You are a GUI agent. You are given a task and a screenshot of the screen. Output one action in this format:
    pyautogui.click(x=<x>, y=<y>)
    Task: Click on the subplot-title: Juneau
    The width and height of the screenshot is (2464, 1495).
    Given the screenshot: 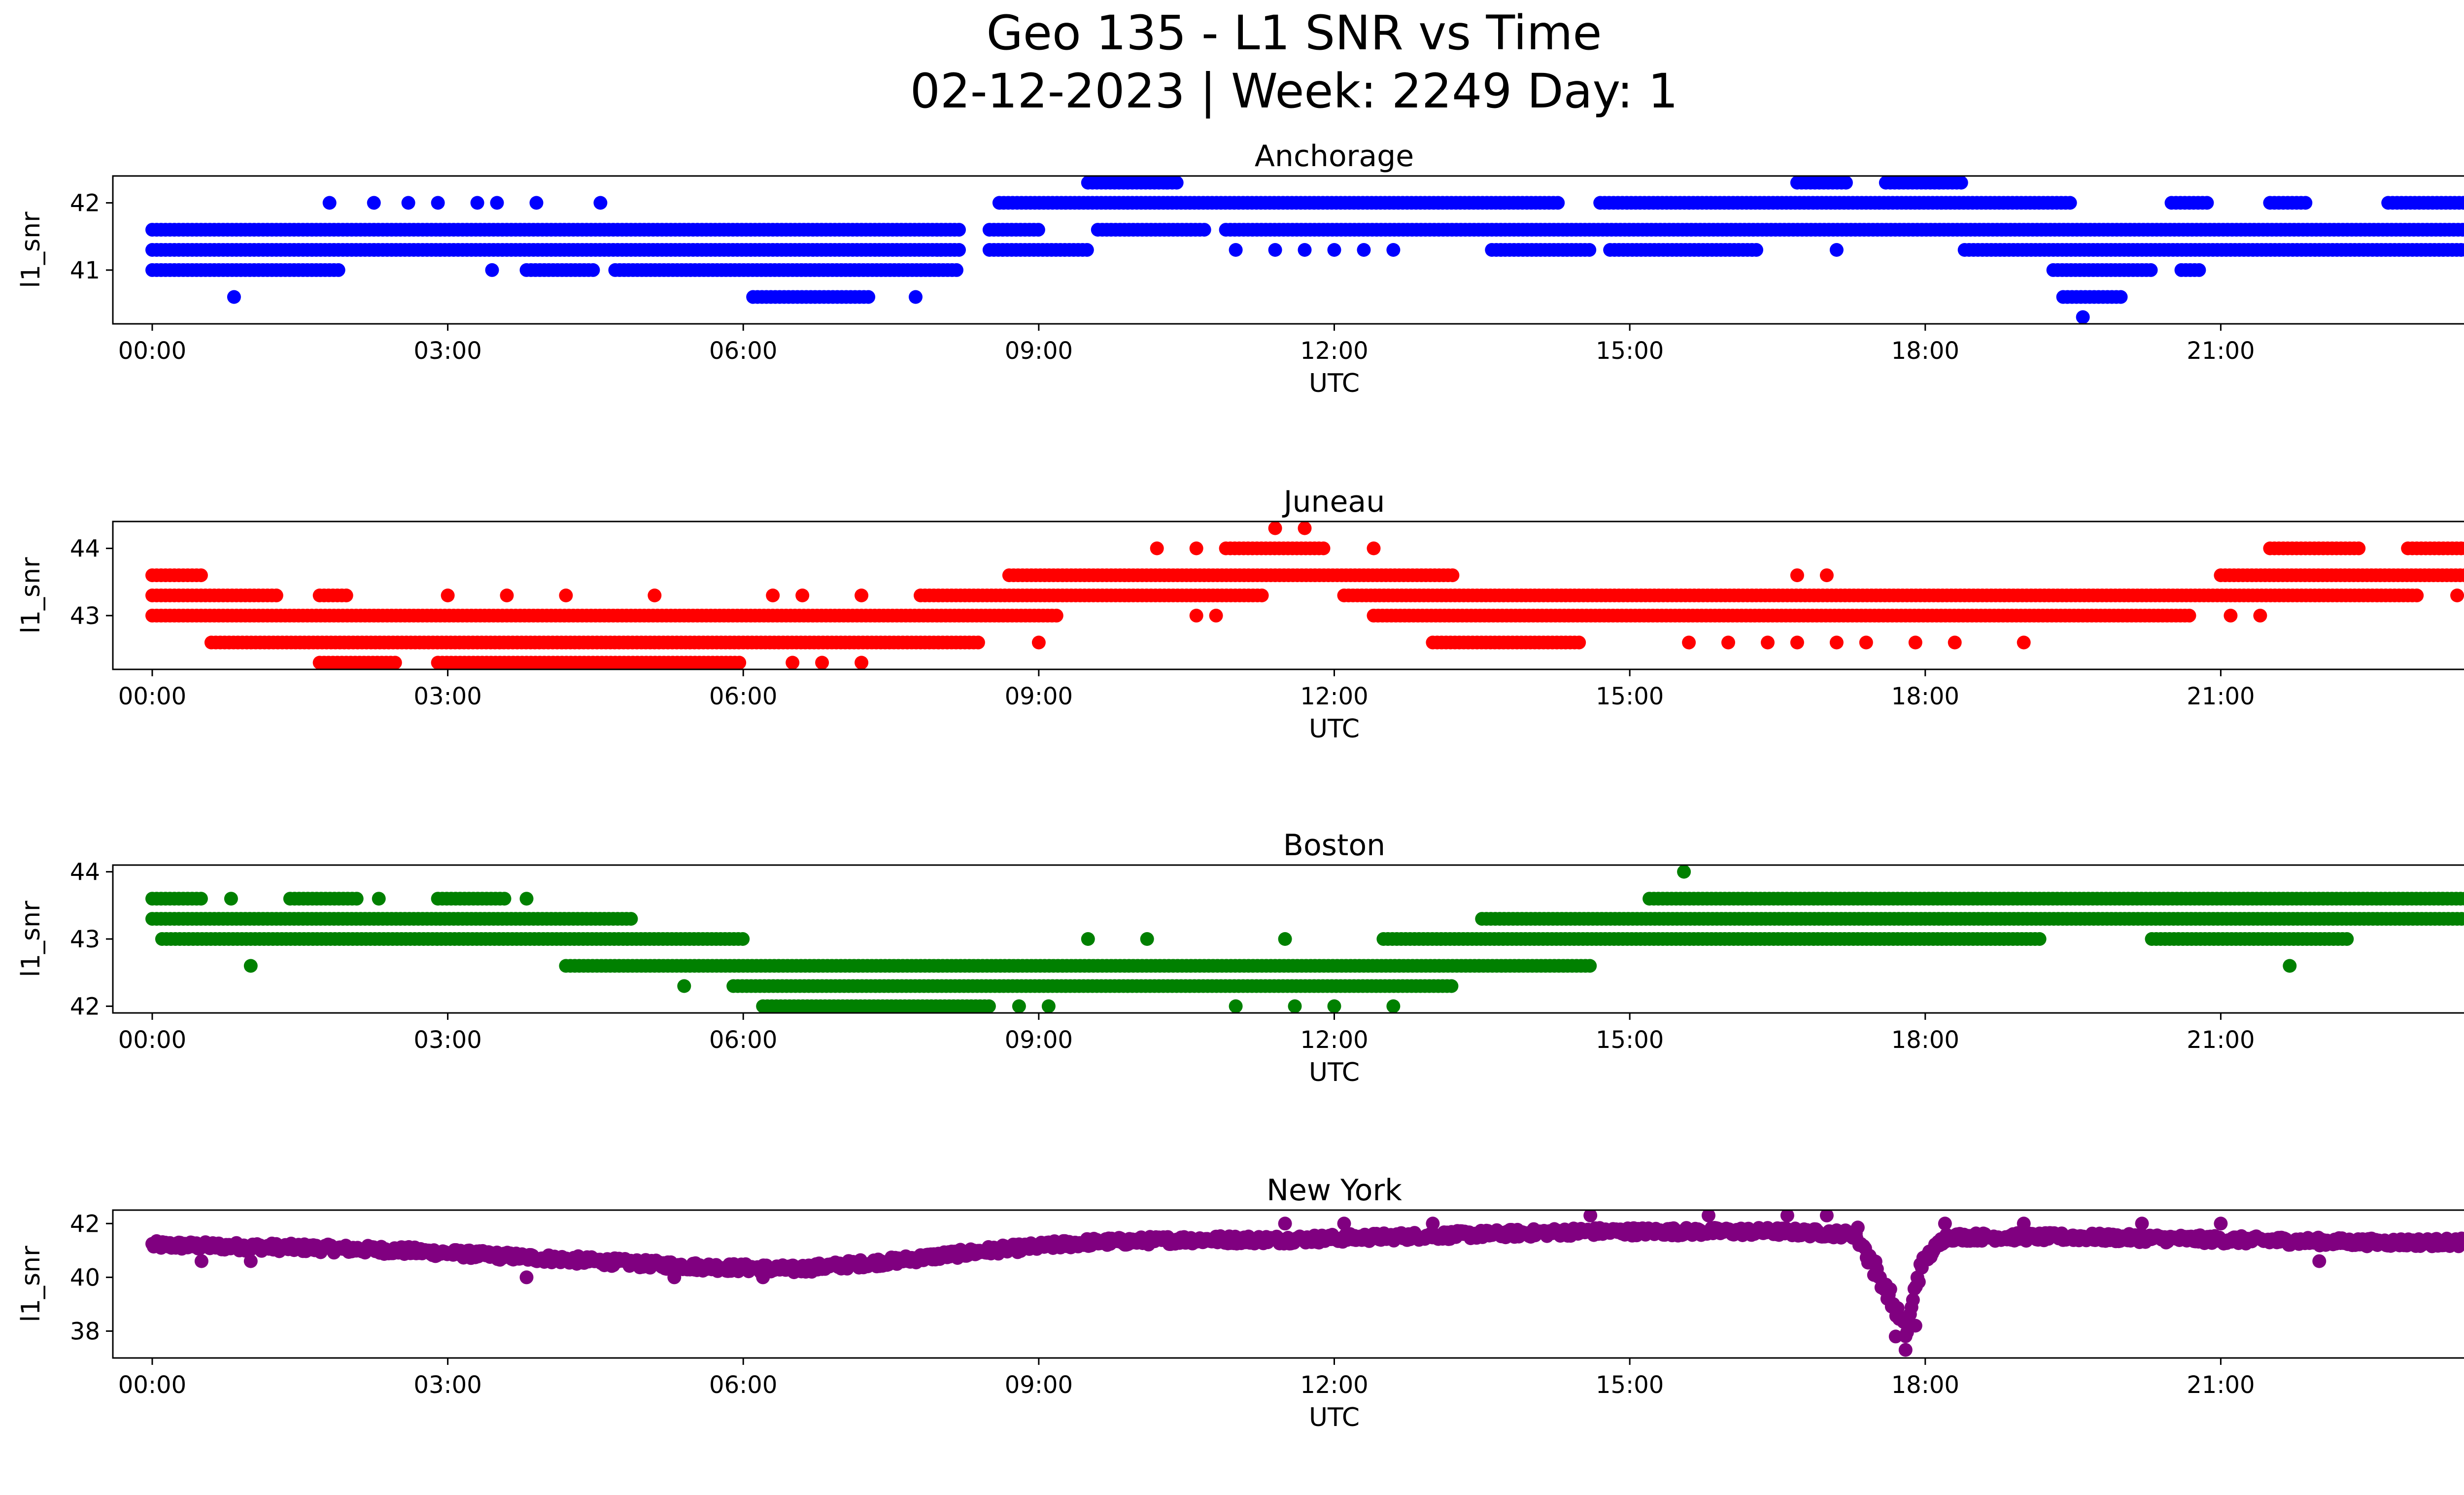 What is the action you would take?
    pyautogui.click(x=1333, y=502)
    